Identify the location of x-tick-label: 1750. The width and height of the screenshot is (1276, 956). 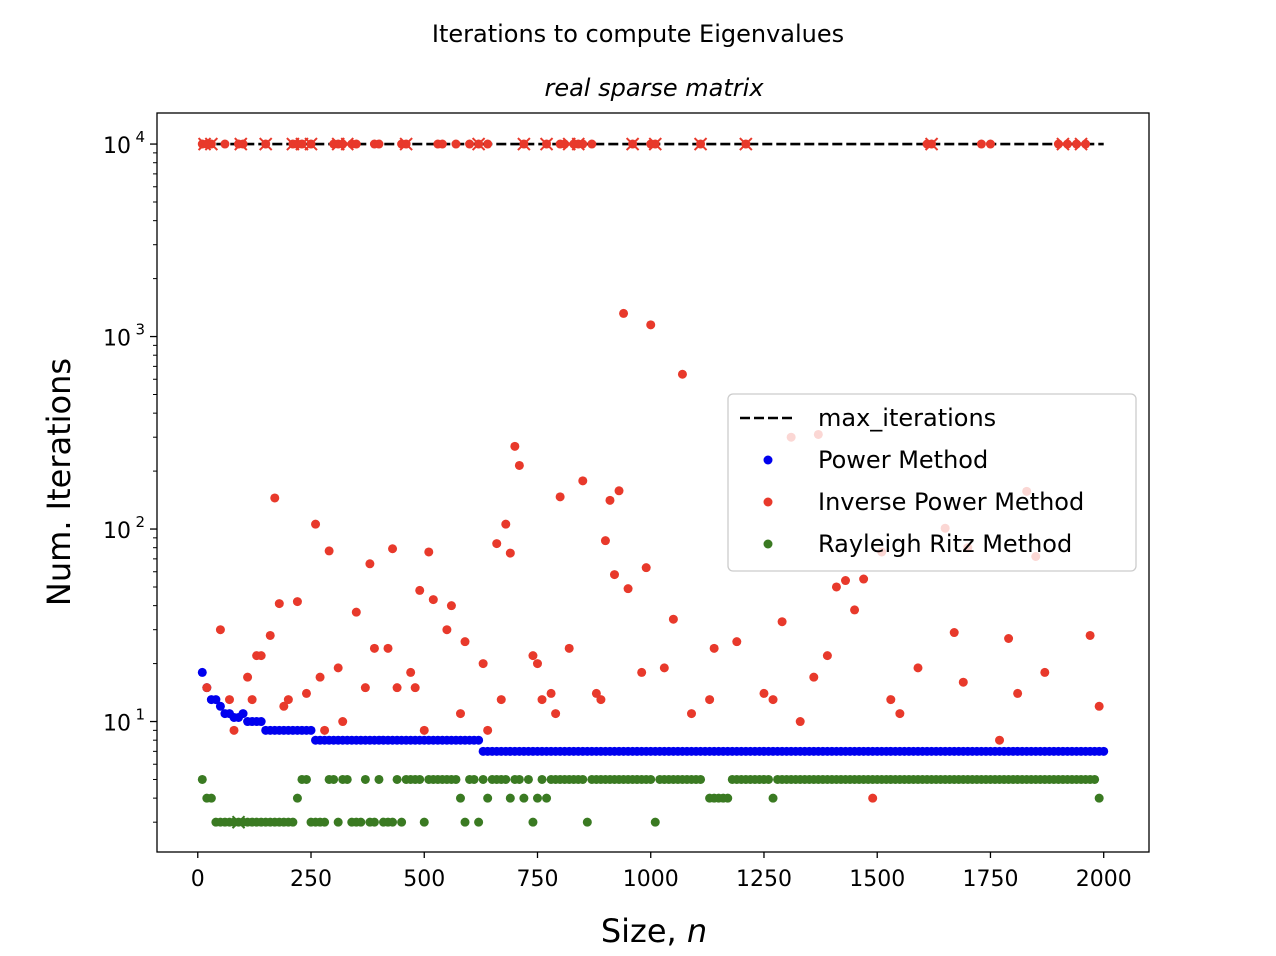
(990, 879).